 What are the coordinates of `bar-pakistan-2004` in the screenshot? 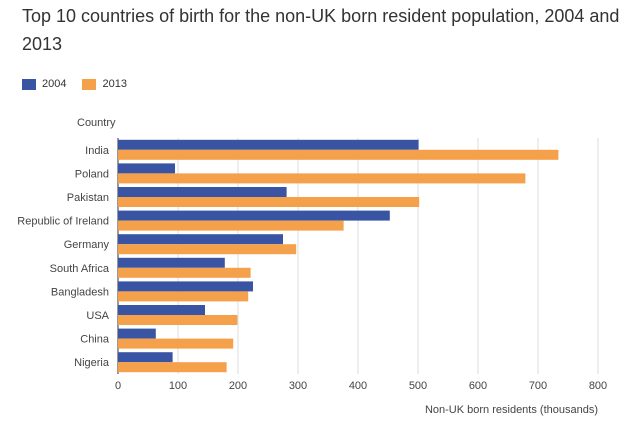 It's located at (202, 192).